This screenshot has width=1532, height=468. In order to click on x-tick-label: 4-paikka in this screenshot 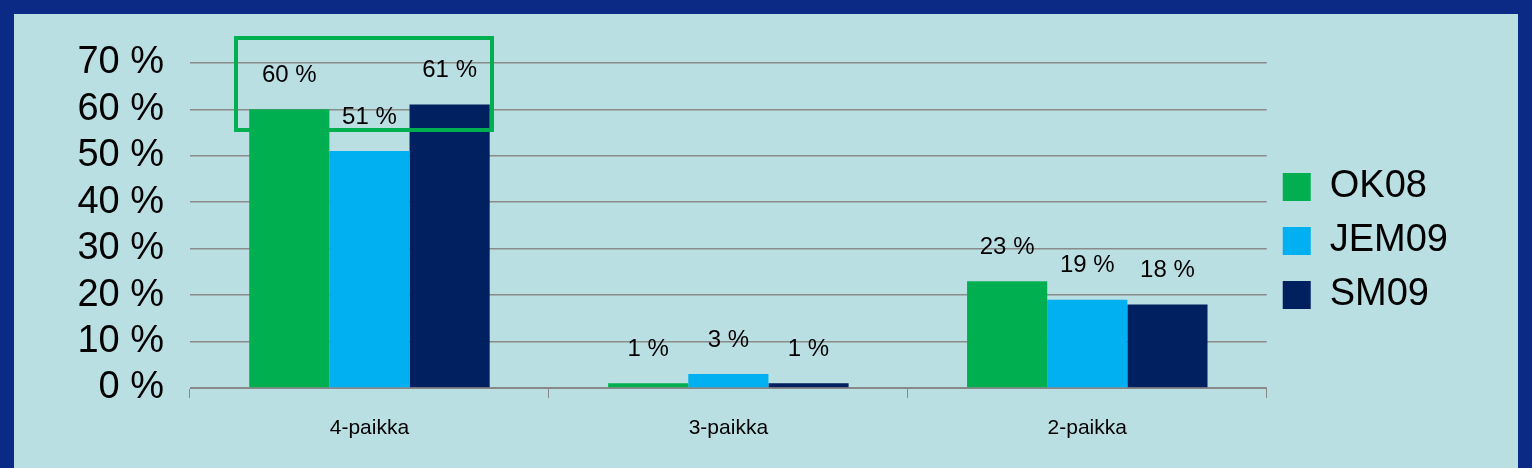, I will do `click(369, 427)`.